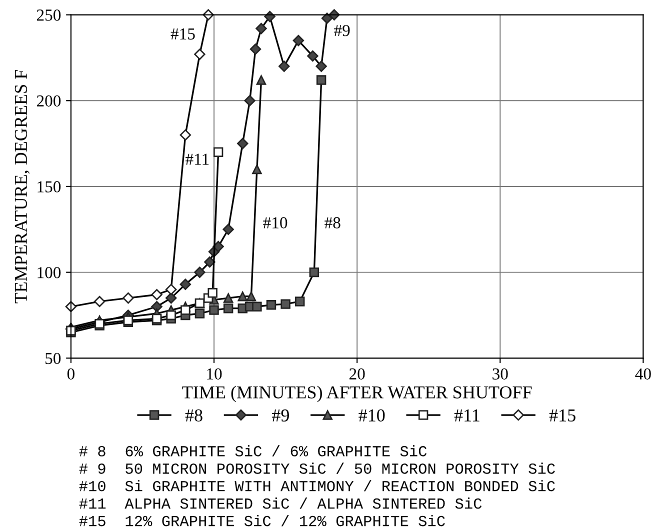  I want to click on text: #10 Si GRAPHITE WITH ANTIMONY / REACTION BONDED SiC, so click(317, 486).